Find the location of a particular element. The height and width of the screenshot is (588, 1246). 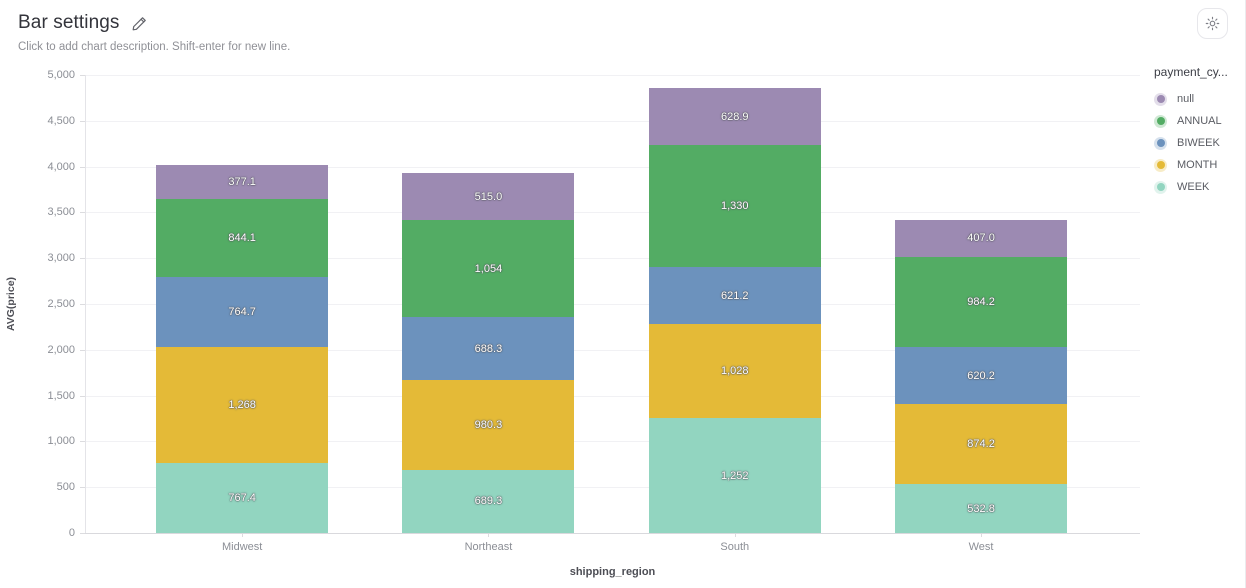

legend-item-WEEK: WEEK is located at coordinates (1200, 187).